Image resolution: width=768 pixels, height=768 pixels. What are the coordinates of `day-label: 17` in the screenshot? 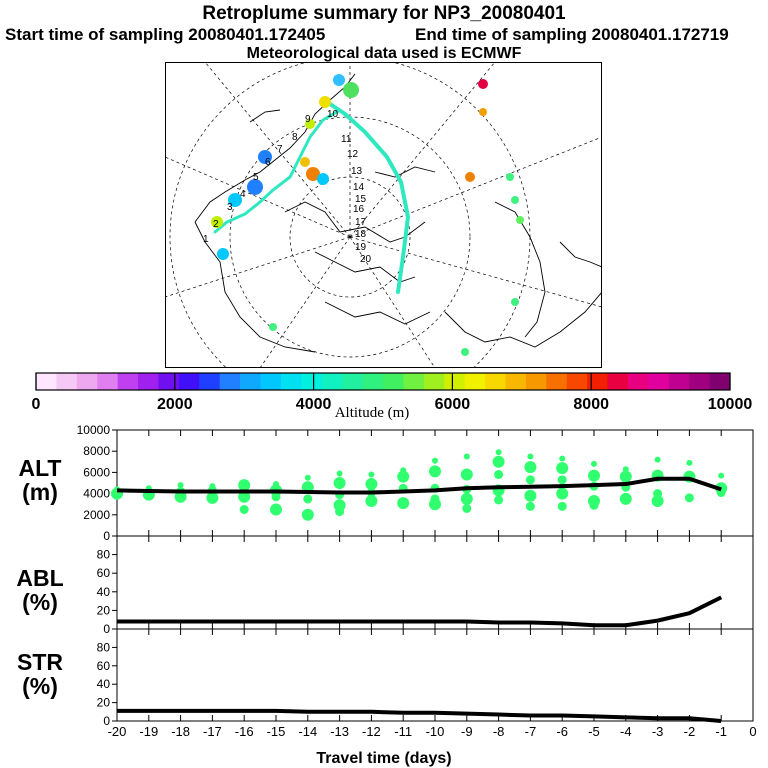 It's located at (361, 222).